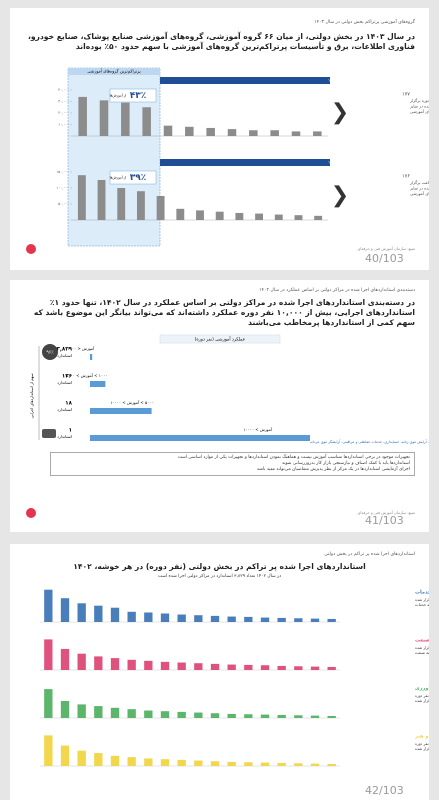 Image resolution: width=439 pixels, height=800 pixels. What do you see at coordinates (138, 96) in the screenshot?
I see `callout: ۴۳٪` at bounding box center [138, 96].